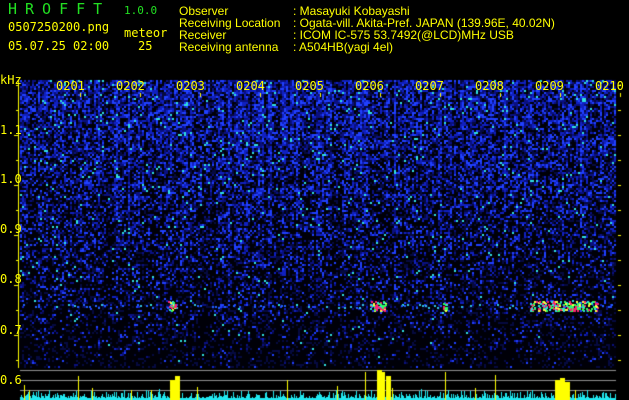  What do you see at coordinates (369, 86) in the screenshot?
I see `time-label: 0206` at bounding box center [369, 86].